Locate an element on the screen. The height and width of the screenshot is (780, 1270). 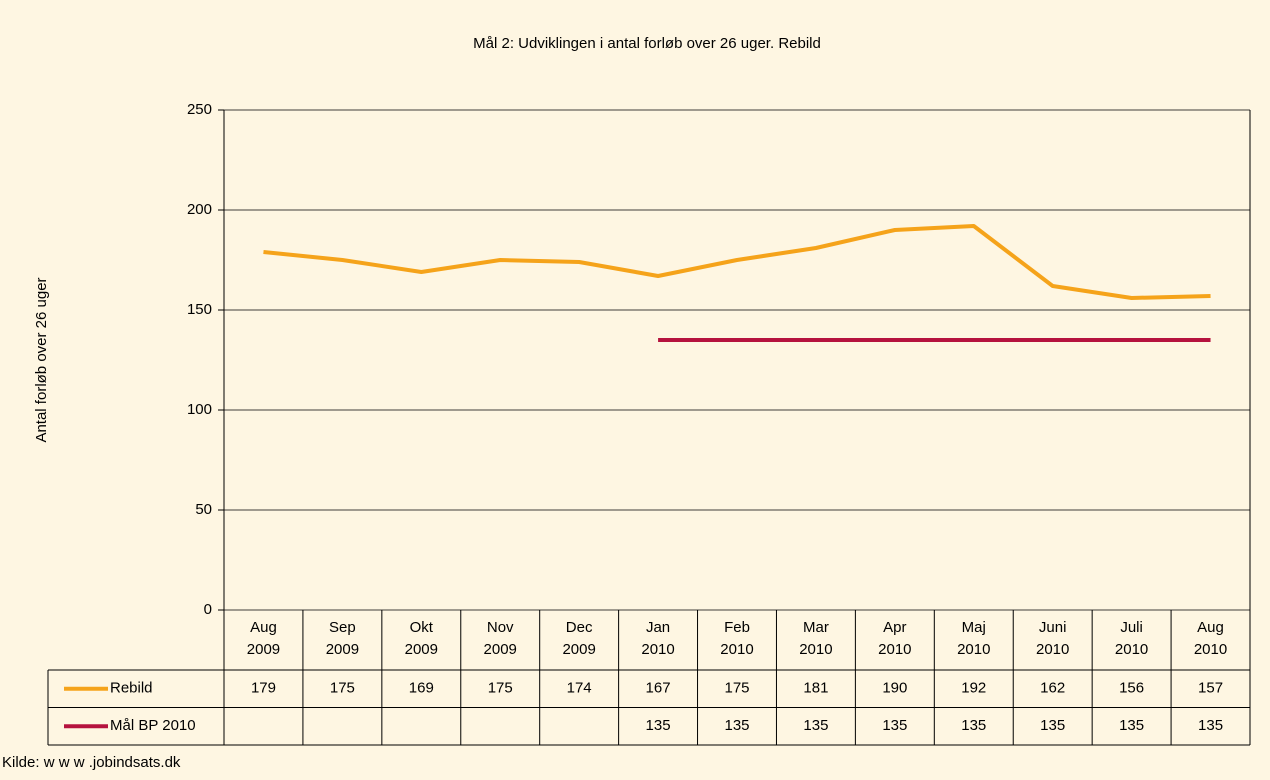
table-value: 192 is located at coordinates (973, 688).